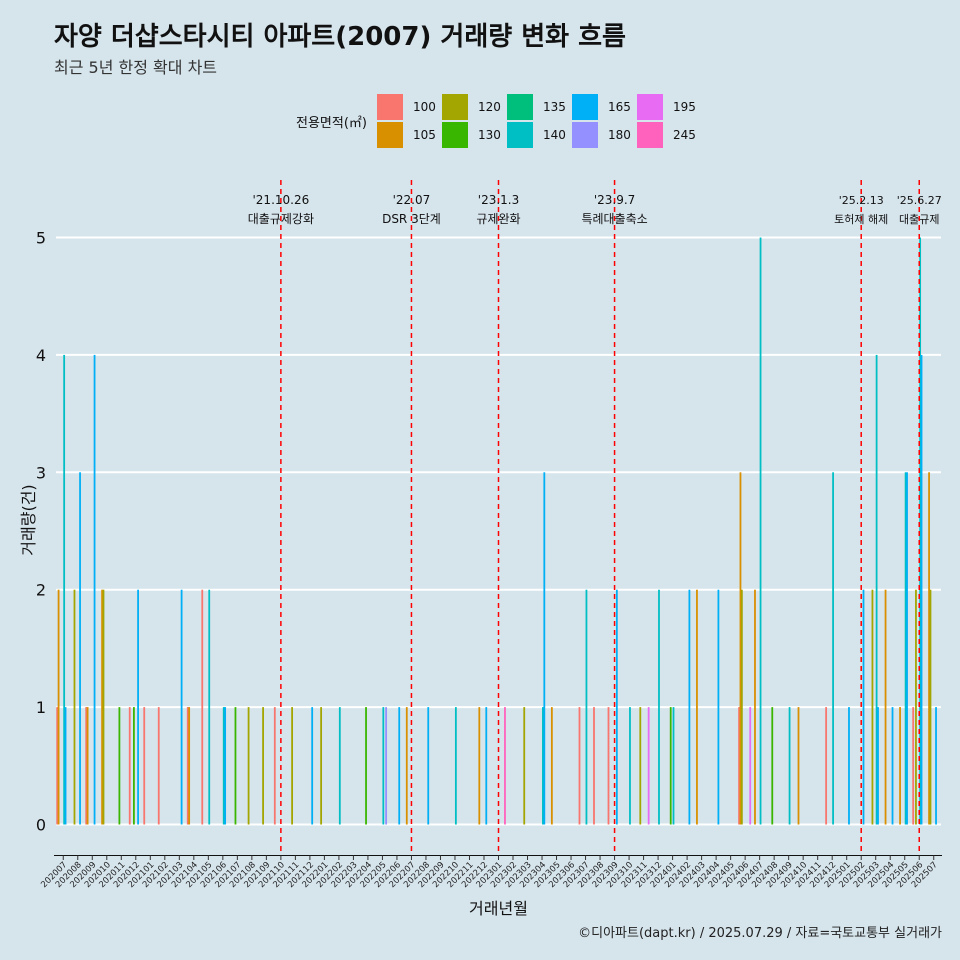  Describe the element at coordinates (684, 107) in the screenshot. I see `legend-label: 195` at that location.